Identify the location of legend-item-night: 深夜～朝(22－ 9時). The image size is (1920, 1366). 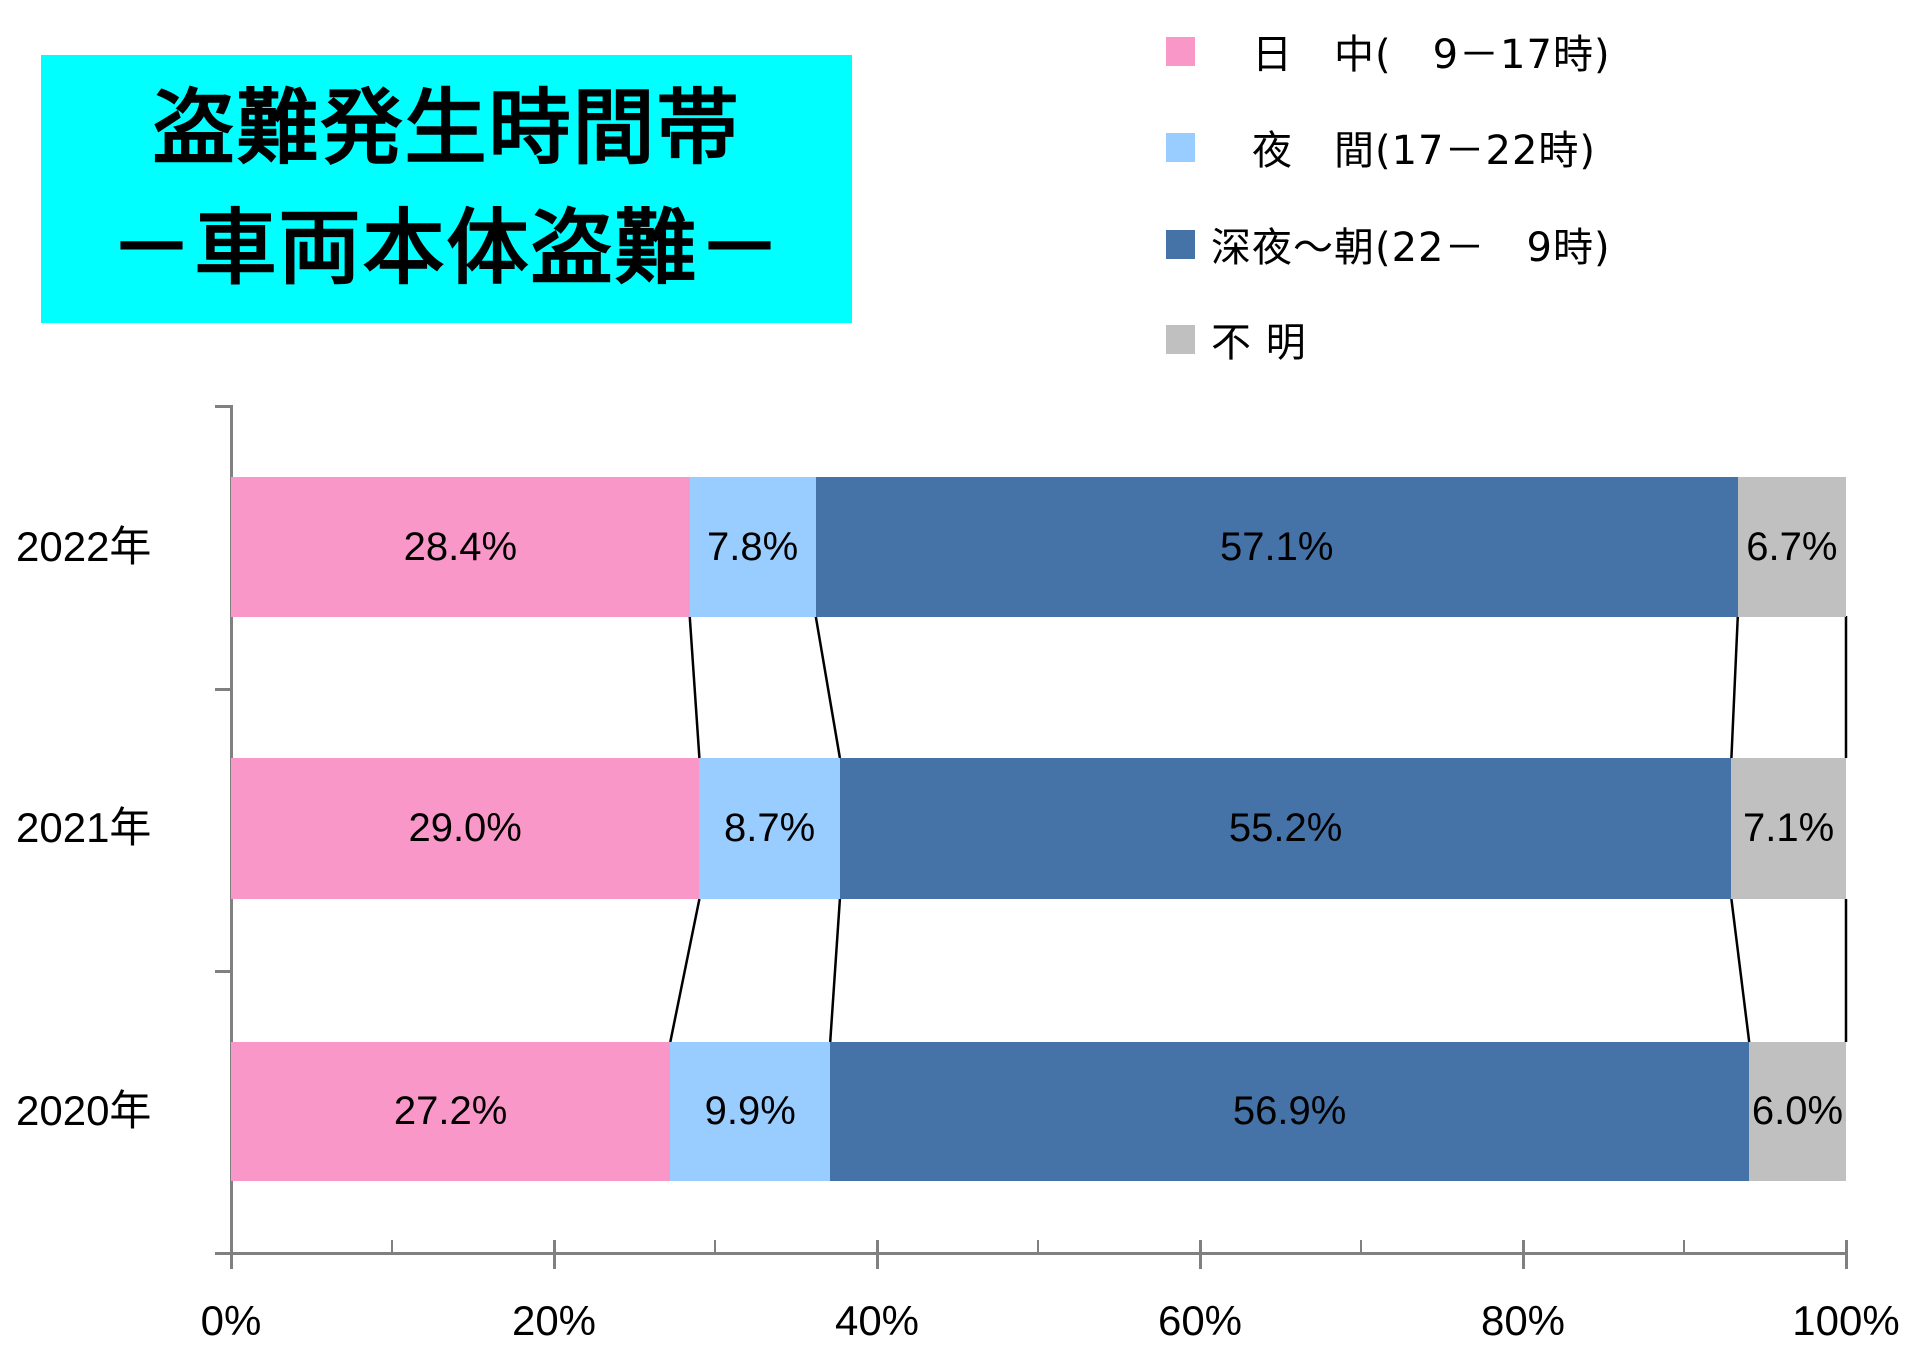
(1388, 244).